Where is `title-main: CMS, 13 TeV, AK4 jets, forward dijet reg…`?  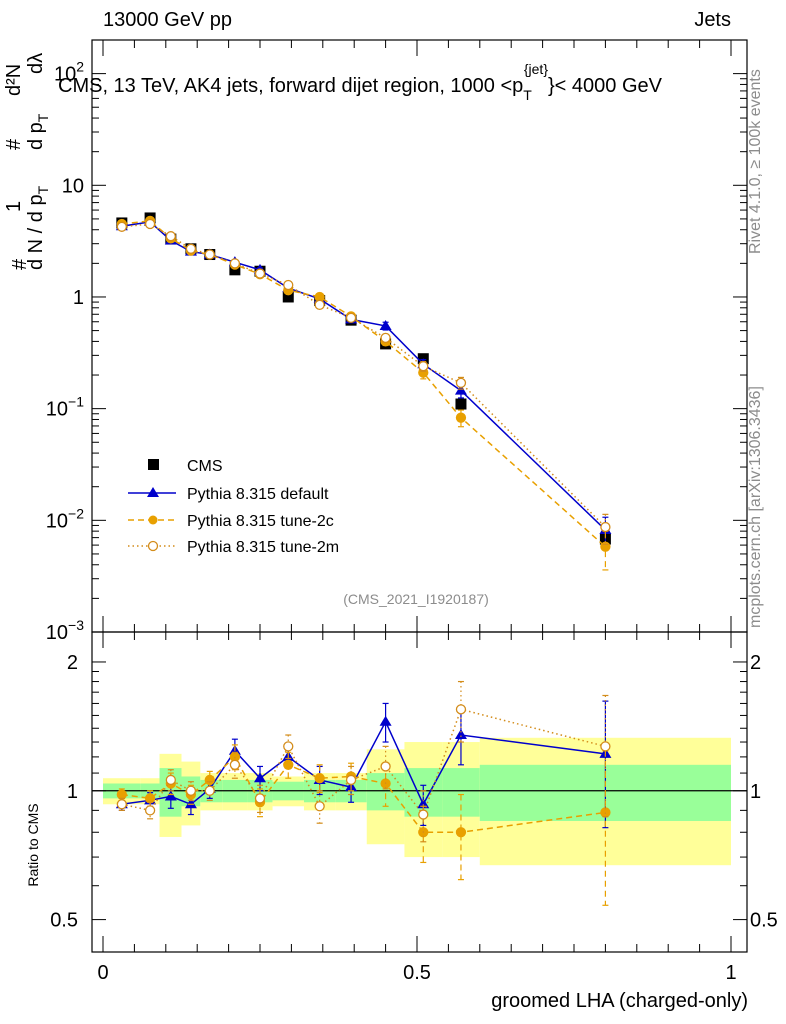
title-main: CMS, 13 TeV, AK4 jets, forward dijet reg… is located at coordinates (290, 86).